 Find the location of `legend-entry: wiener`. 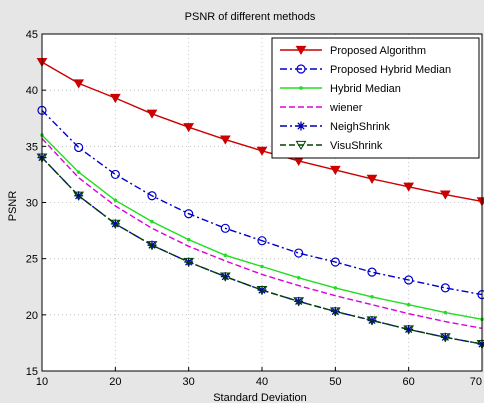

legend-entry: wiener is located at coordinates (321, 108).